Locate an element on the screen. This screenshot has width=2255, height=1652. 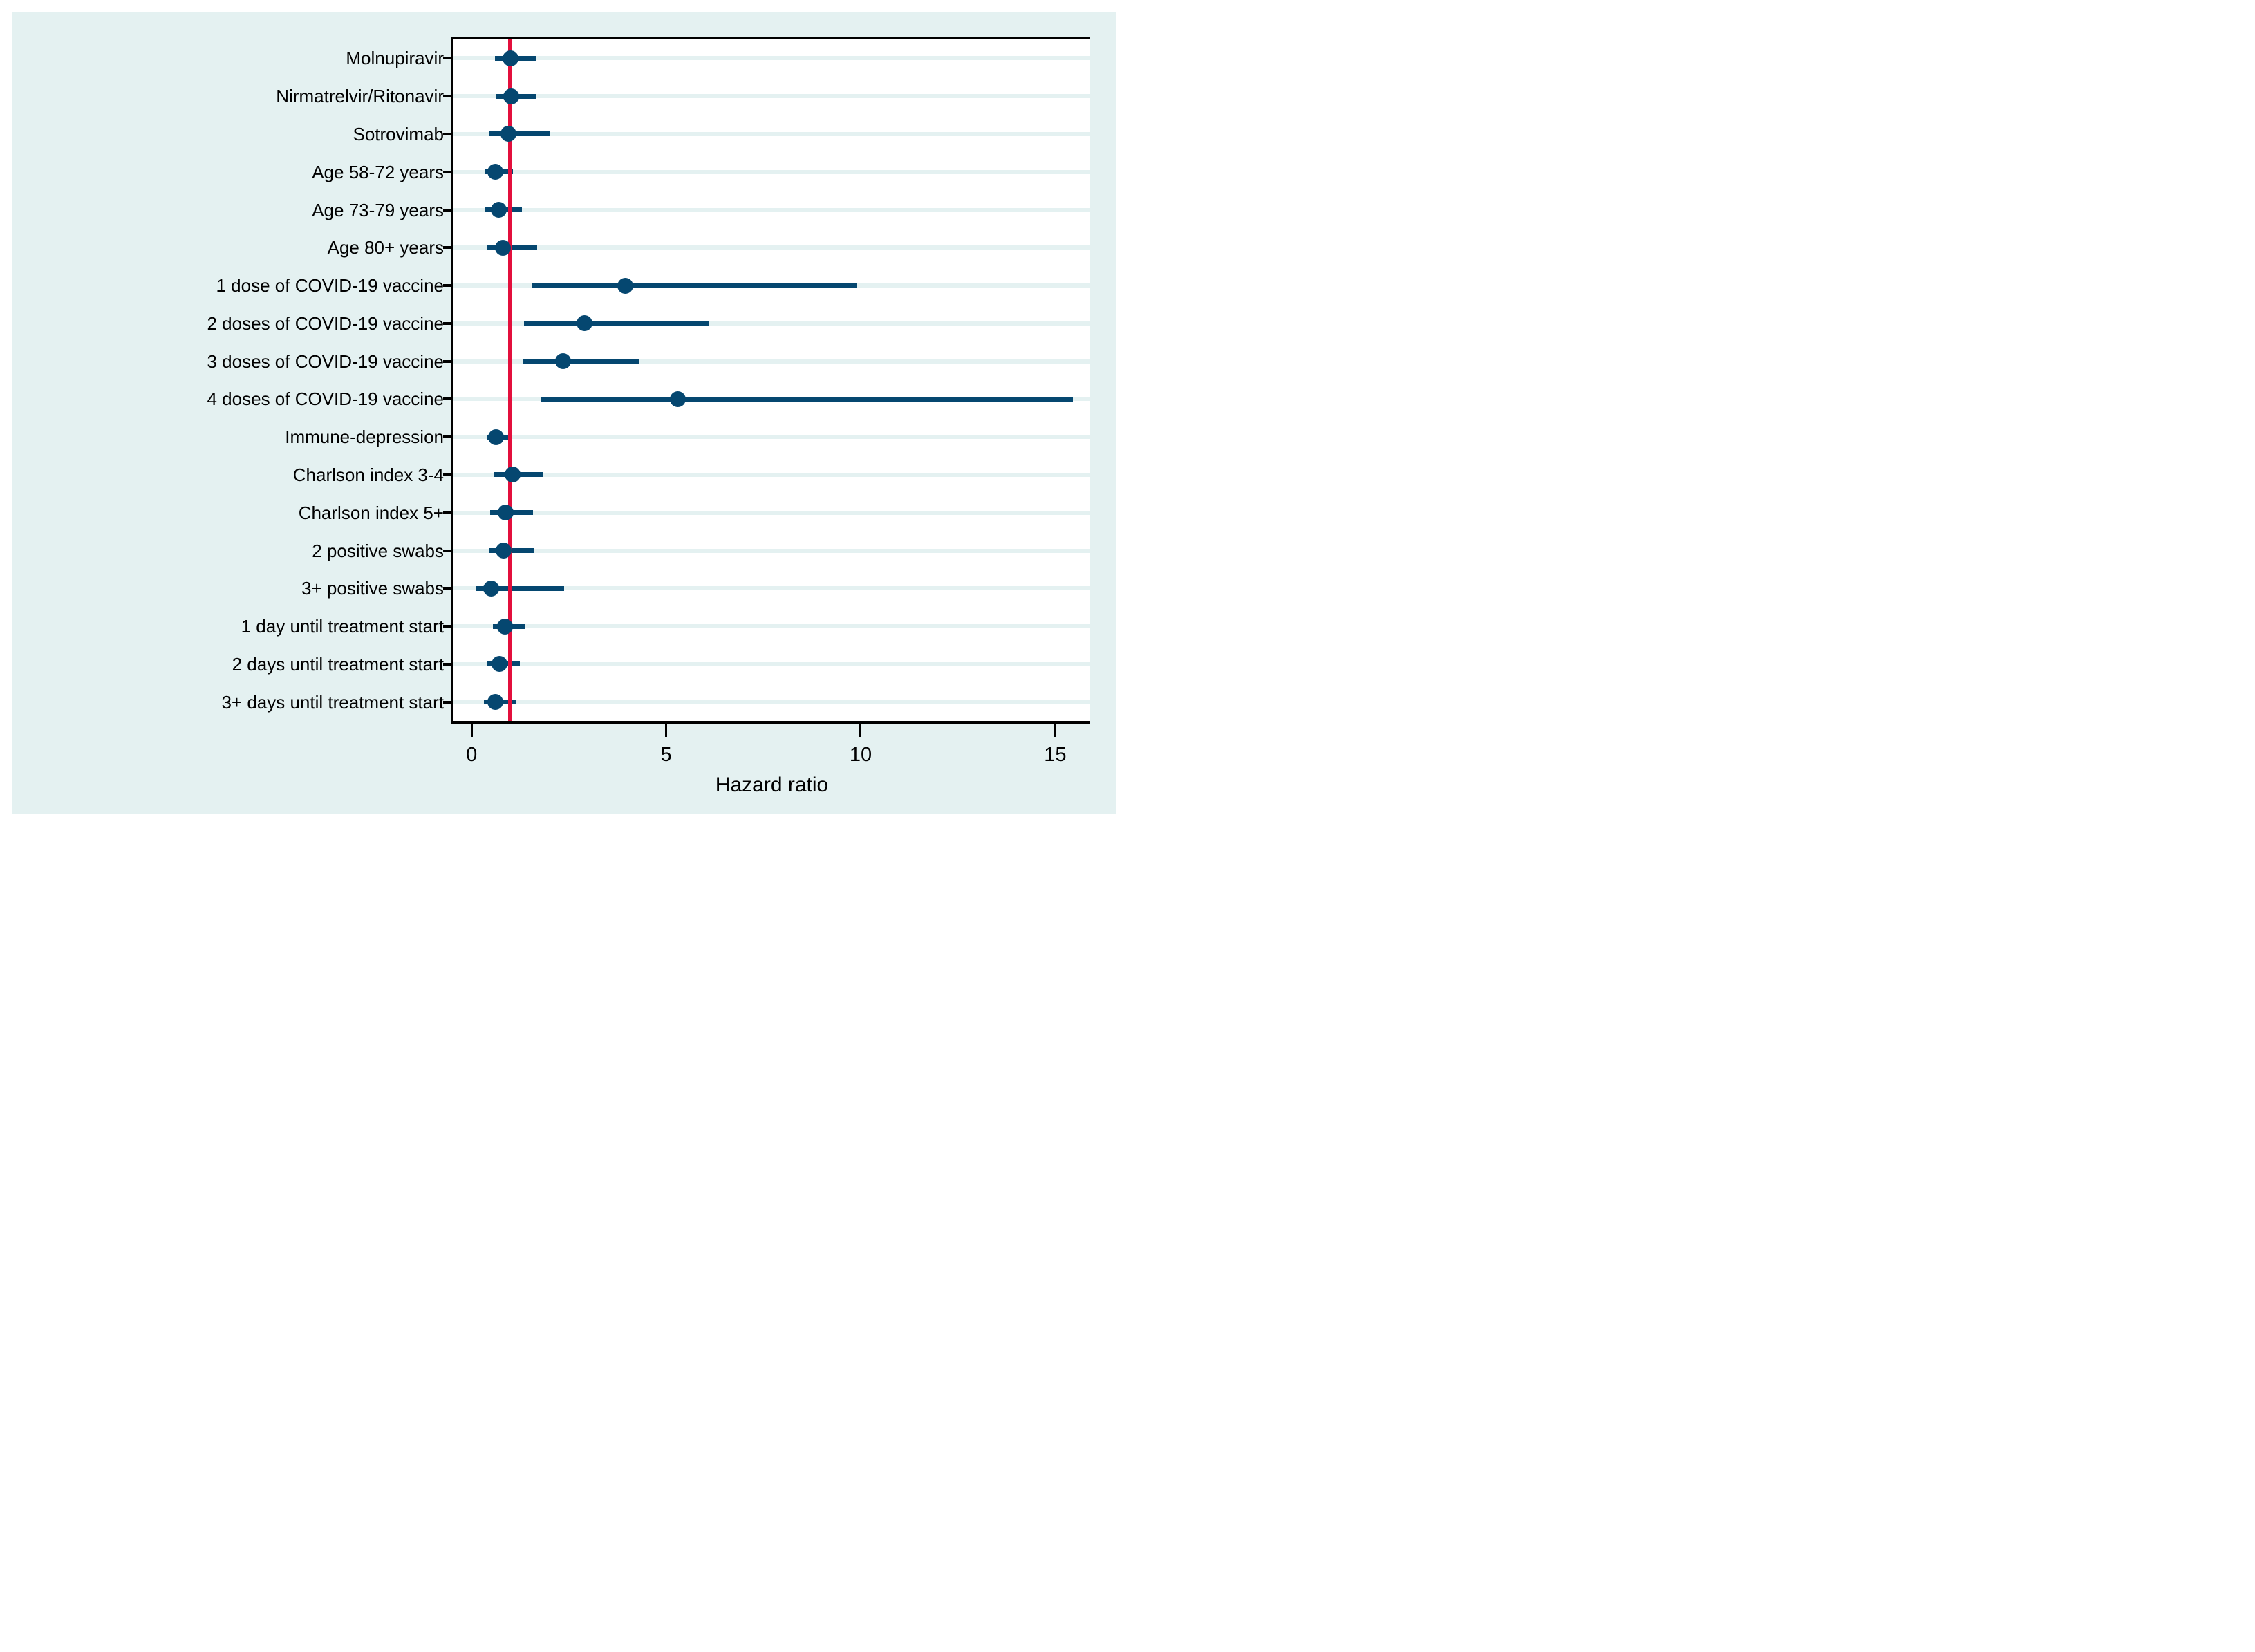
y-category-label: 4 doses of COVID-19 vaccine is located at coordinates (326, 399).